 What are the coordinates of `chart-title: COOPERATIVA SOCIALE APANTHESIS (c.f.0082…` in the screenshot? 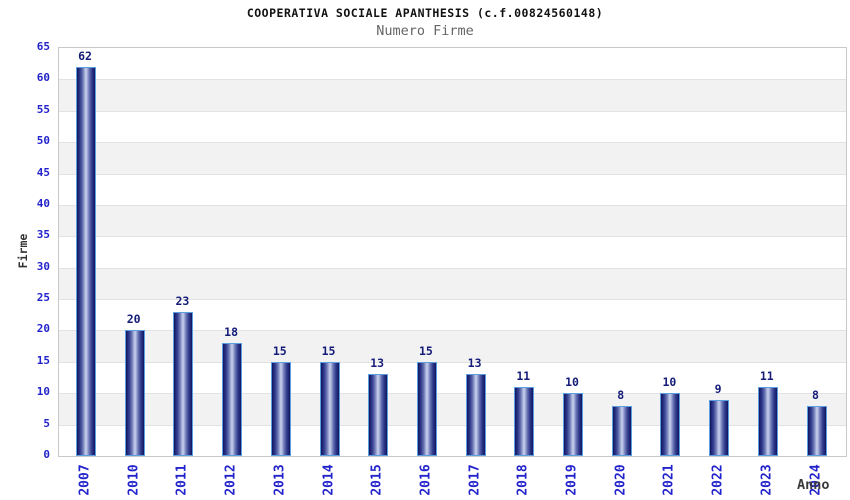 It's located at (425, 13).